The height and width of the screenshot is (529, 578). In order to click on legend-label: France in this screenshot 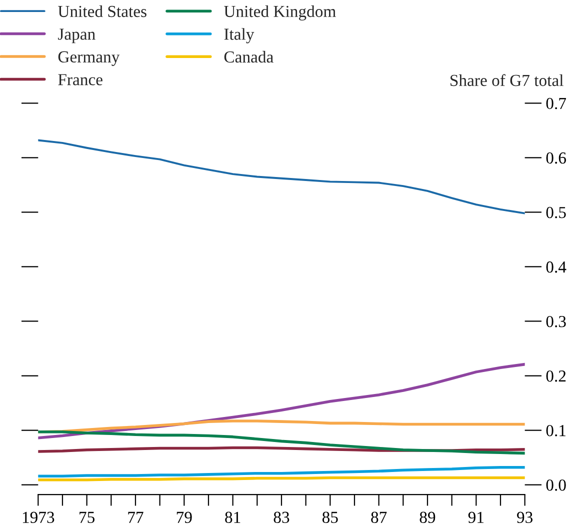, I will do `click(80, 80)`.